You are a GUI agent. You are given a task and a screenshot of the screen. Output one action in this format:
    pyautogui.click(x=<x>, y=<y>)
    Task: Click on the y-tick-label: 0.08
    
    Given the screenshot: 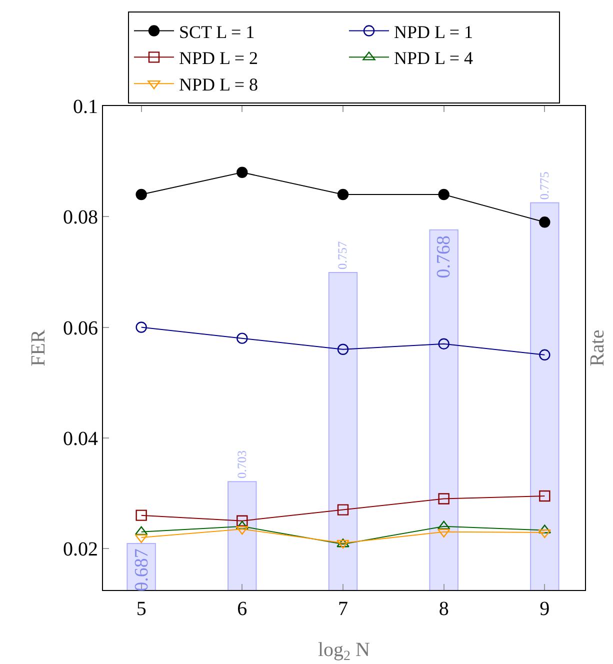 What is the action you would take?
    pyautogui.click(x=80, y=217)
    